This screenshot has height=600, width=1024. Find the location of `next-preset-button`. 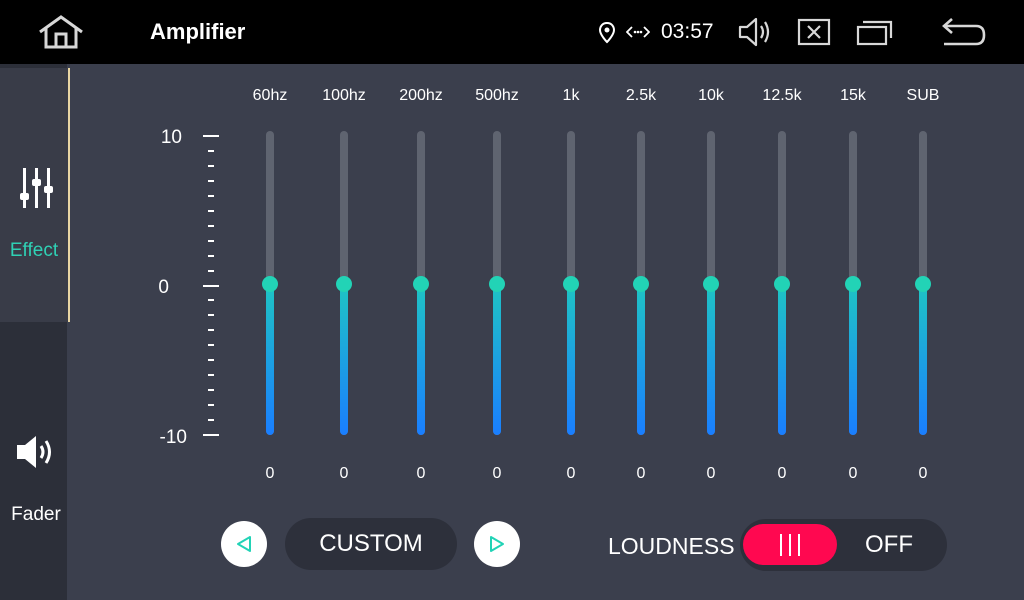

next-preset-button is located at coordinates (497, 544).